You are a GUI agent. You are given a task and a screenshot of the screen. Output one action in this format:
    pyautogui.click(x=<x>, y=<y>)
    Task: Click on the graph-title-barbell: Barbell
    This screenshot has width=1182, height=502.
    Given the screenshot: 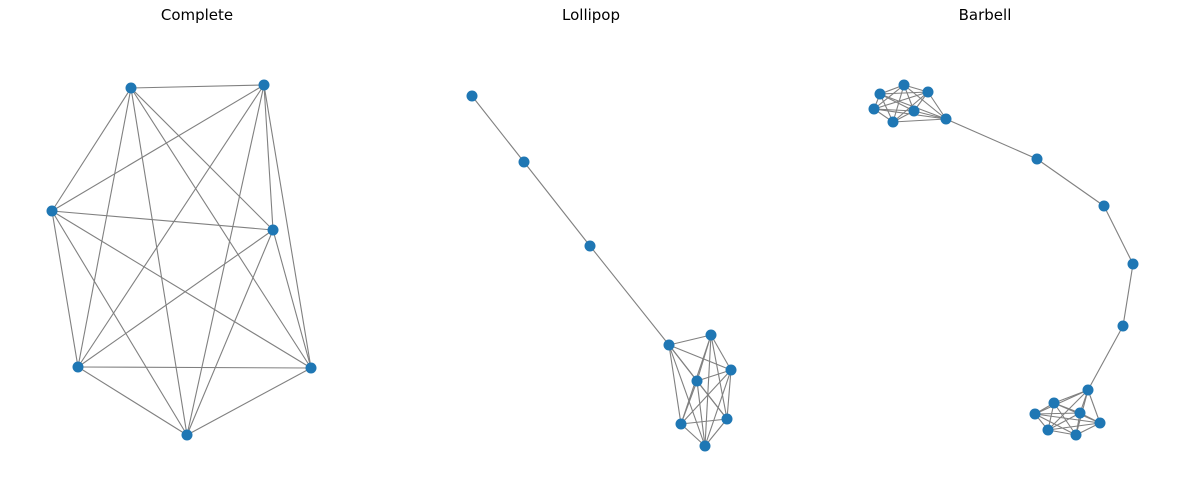 What is the action you would take?
    pyautogui.click(x=985, y=15)
    